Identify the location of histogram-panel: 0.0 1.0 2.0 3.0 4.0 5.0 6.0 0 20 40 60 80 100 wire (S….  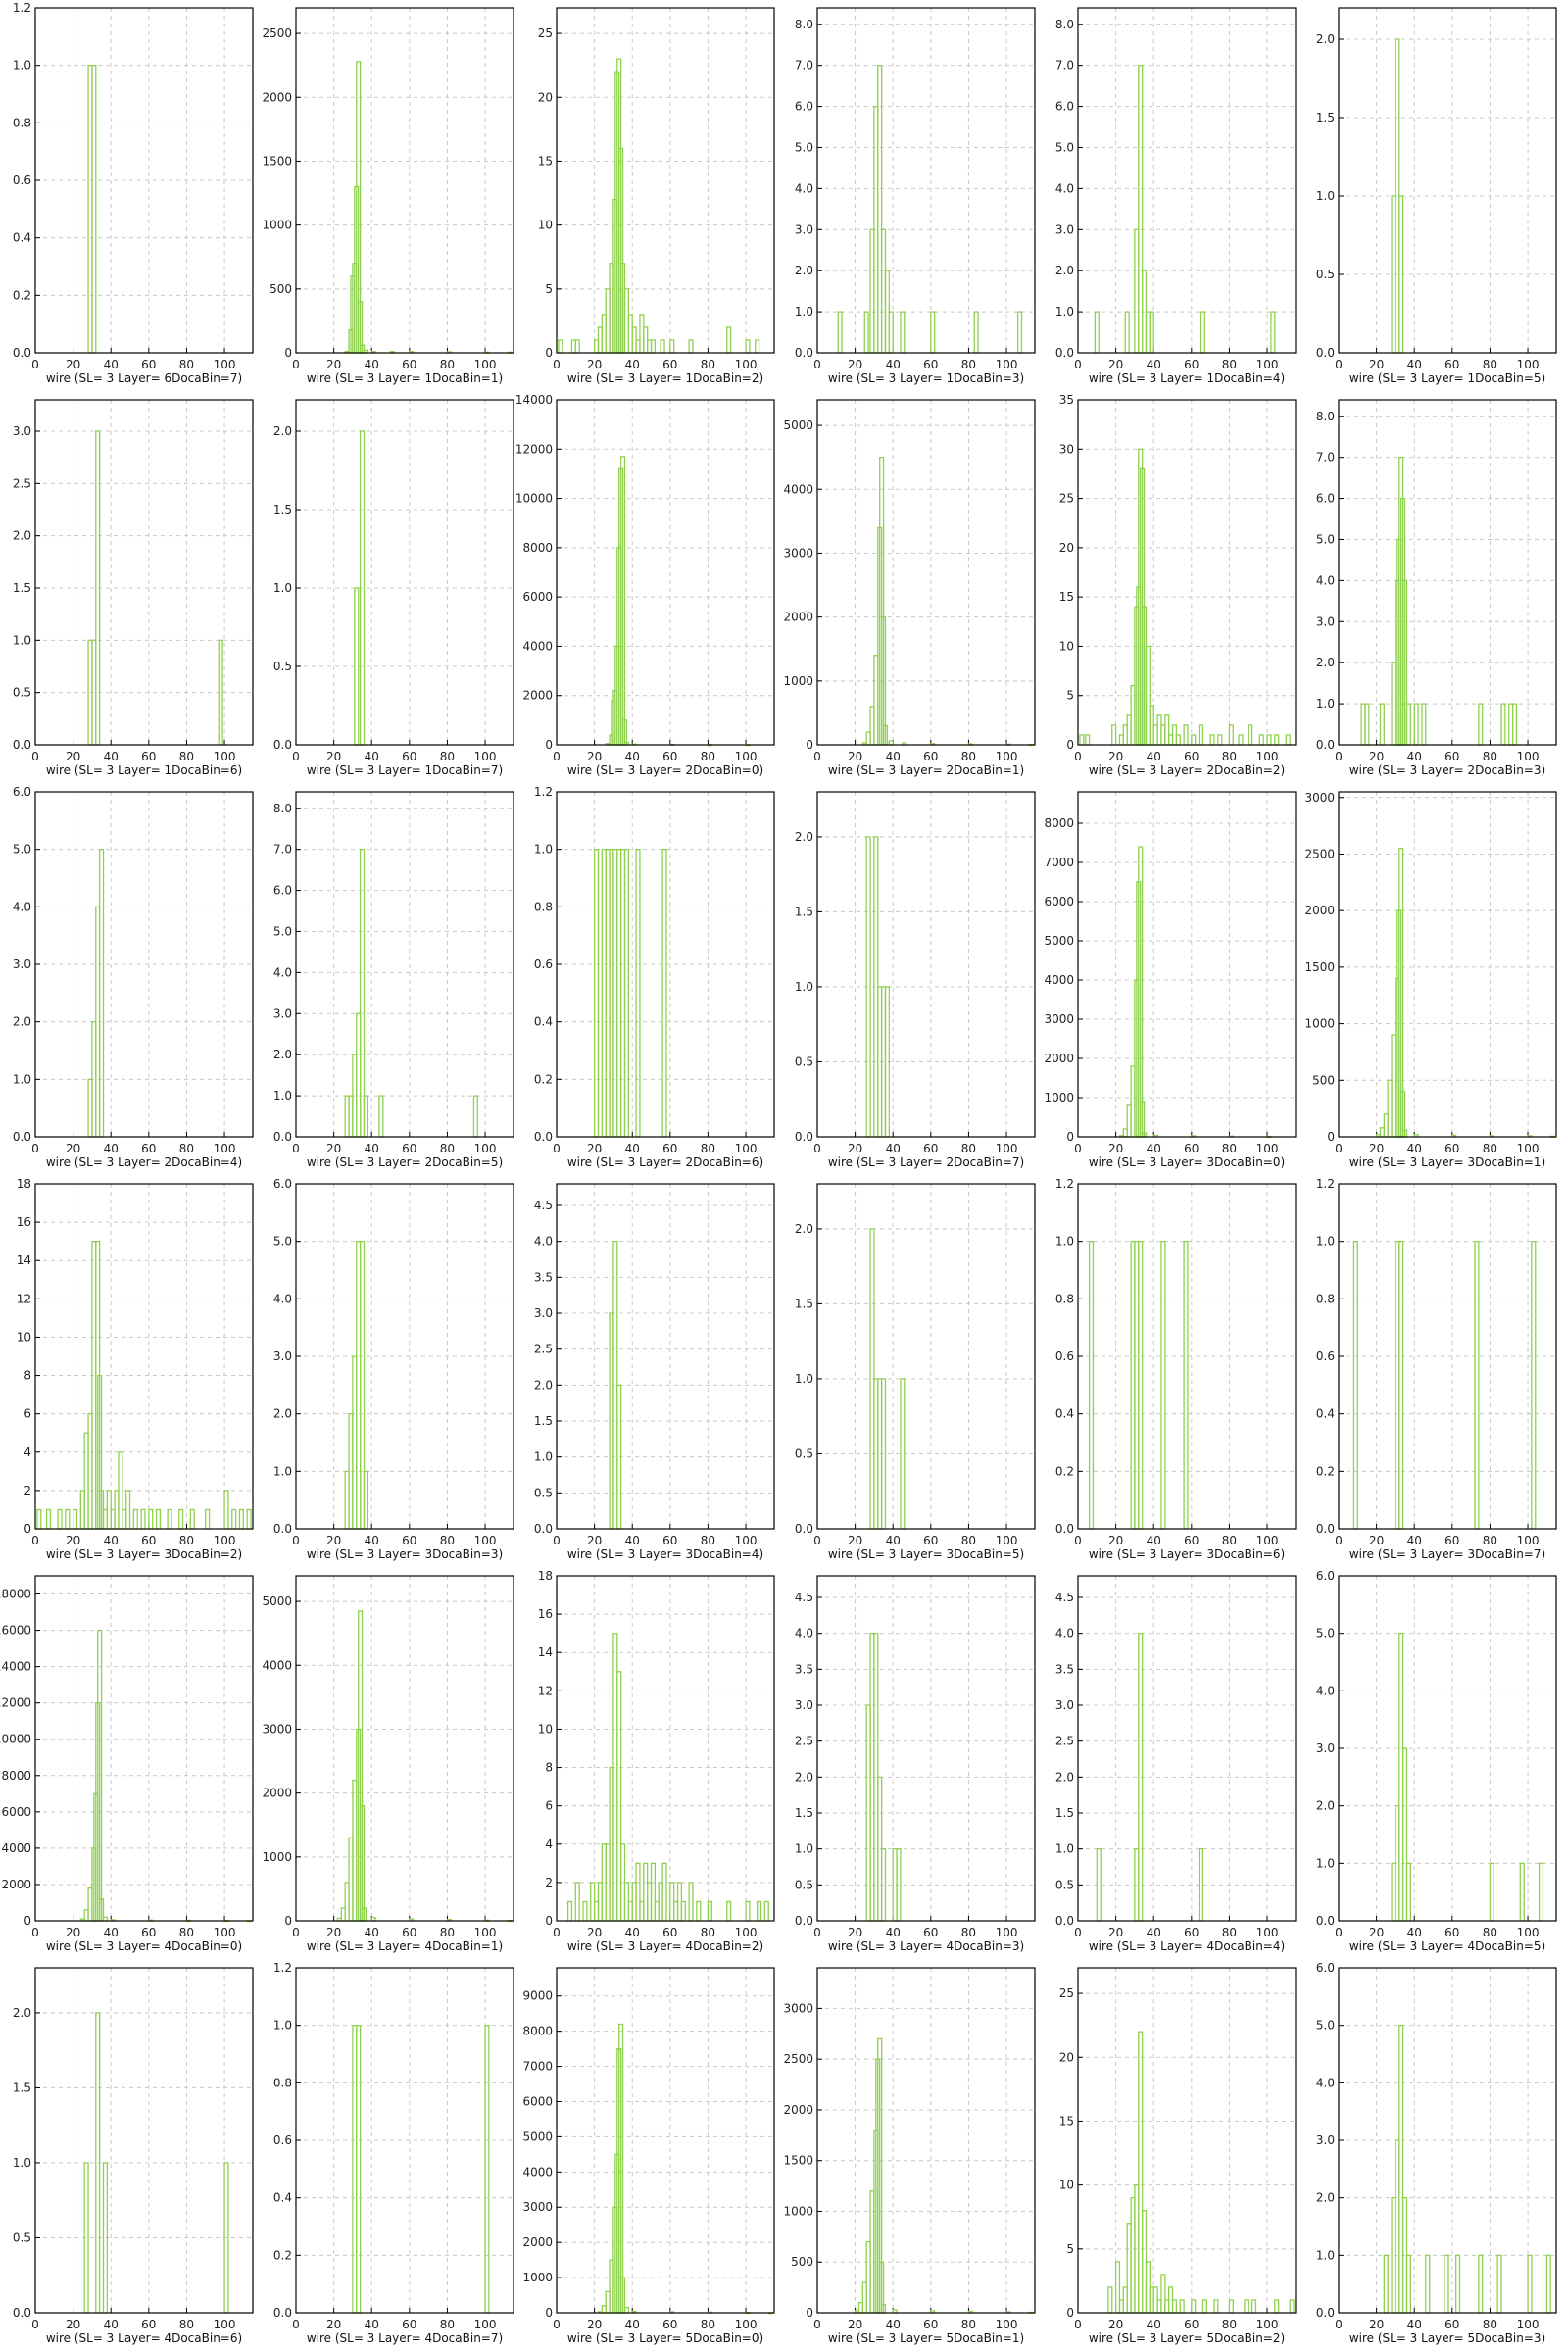
(1433, 1764).